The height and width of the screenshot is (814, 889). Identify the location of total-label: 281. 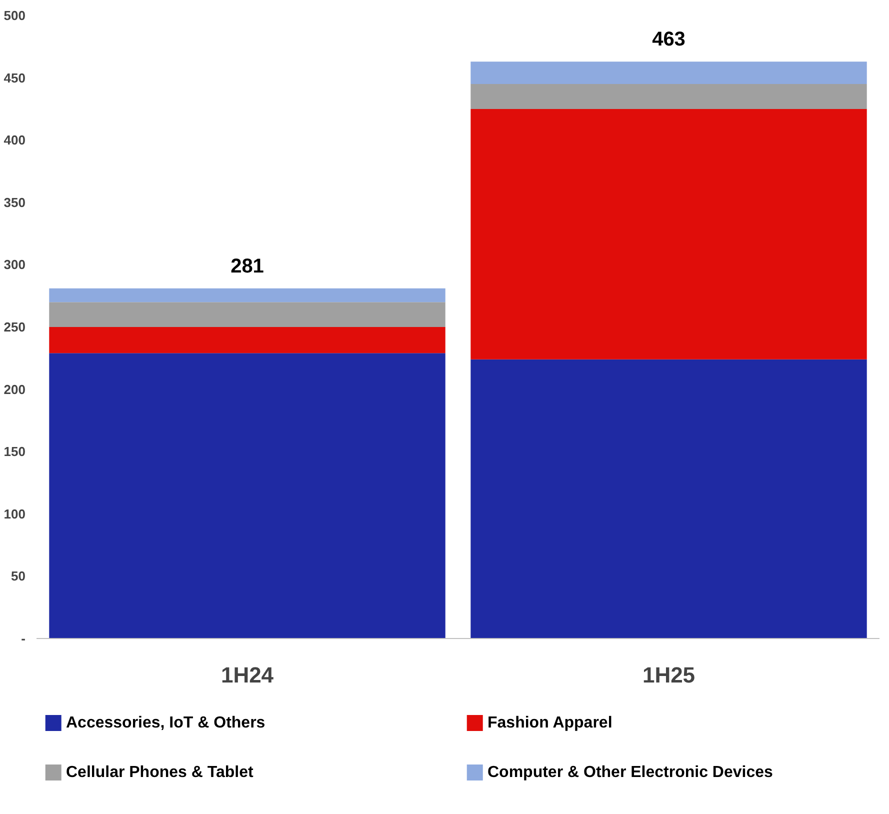
(247, 266).